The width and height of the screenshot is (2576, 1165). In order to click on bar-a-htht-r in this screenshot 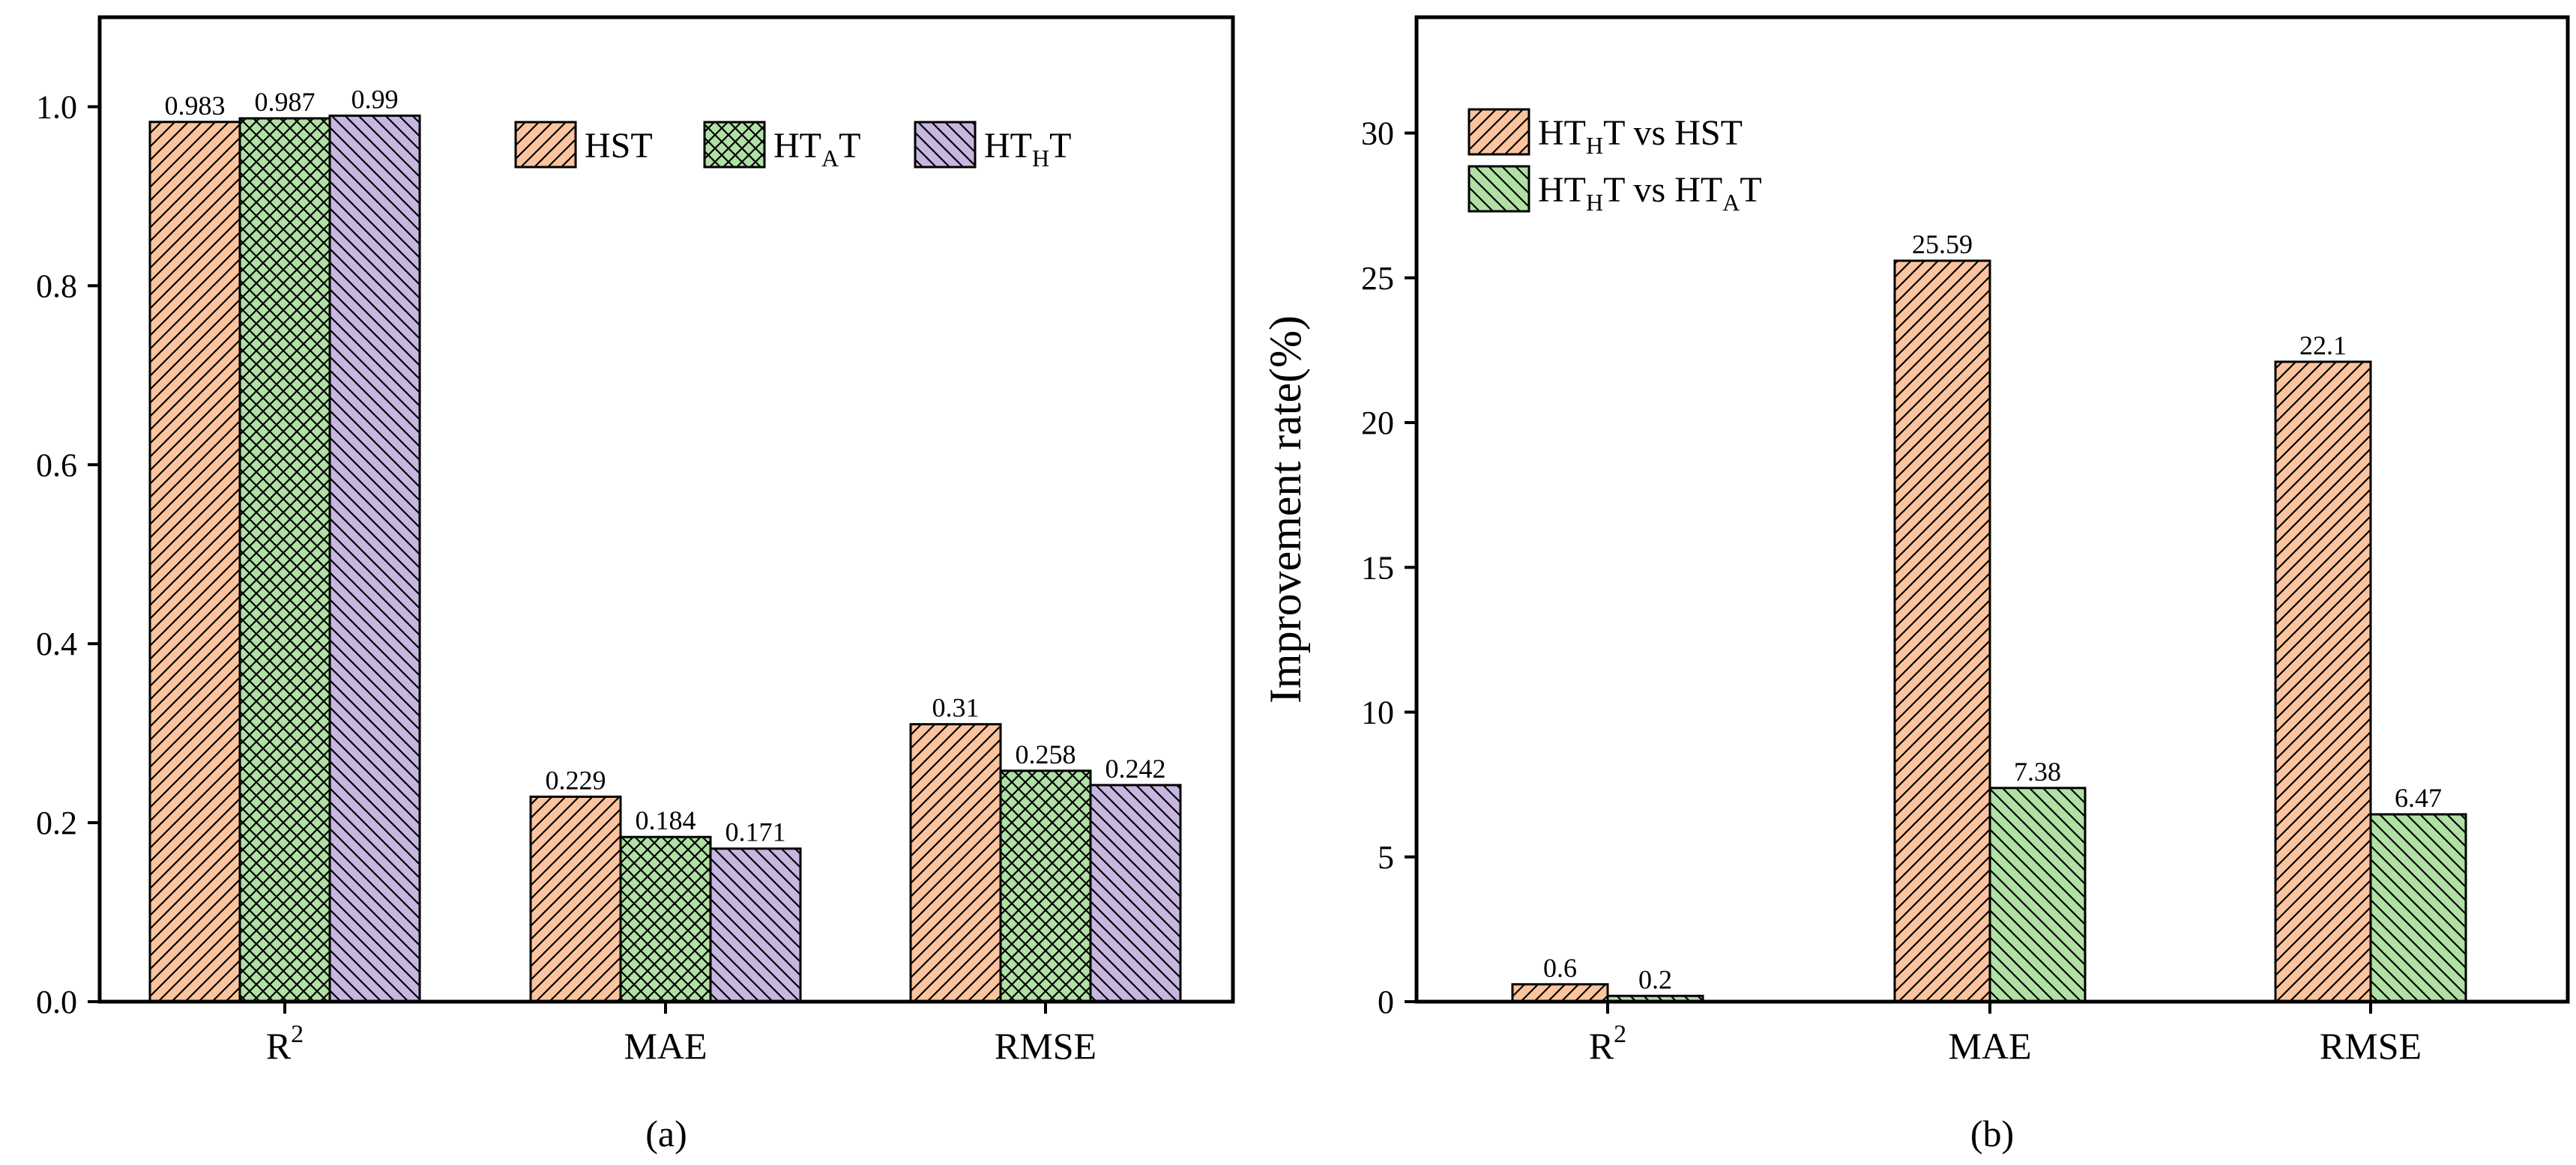, I will do `click(375, 558)`.